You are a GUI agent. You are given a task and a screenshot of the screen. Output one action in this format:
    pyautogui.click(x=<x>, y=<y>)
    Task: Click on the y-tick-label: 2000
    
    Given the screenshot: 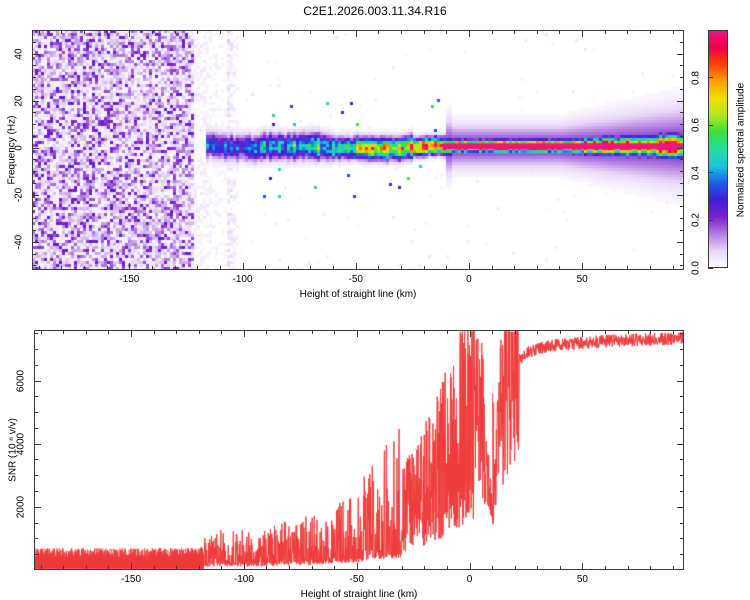 What is the action you would take?
    pyautogui.click(x=21, y=506)
    